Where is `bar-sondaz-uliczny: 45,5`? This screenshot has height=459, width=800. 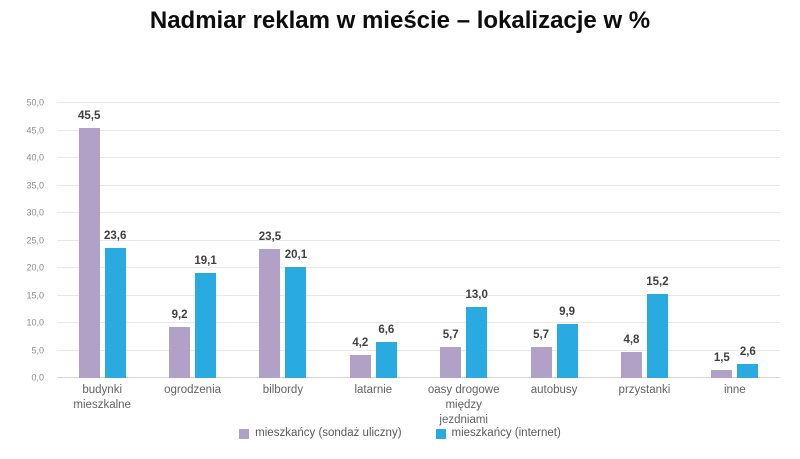
bar-sondaz-uliczny: 45,5 is located at coordinates (89, 244).